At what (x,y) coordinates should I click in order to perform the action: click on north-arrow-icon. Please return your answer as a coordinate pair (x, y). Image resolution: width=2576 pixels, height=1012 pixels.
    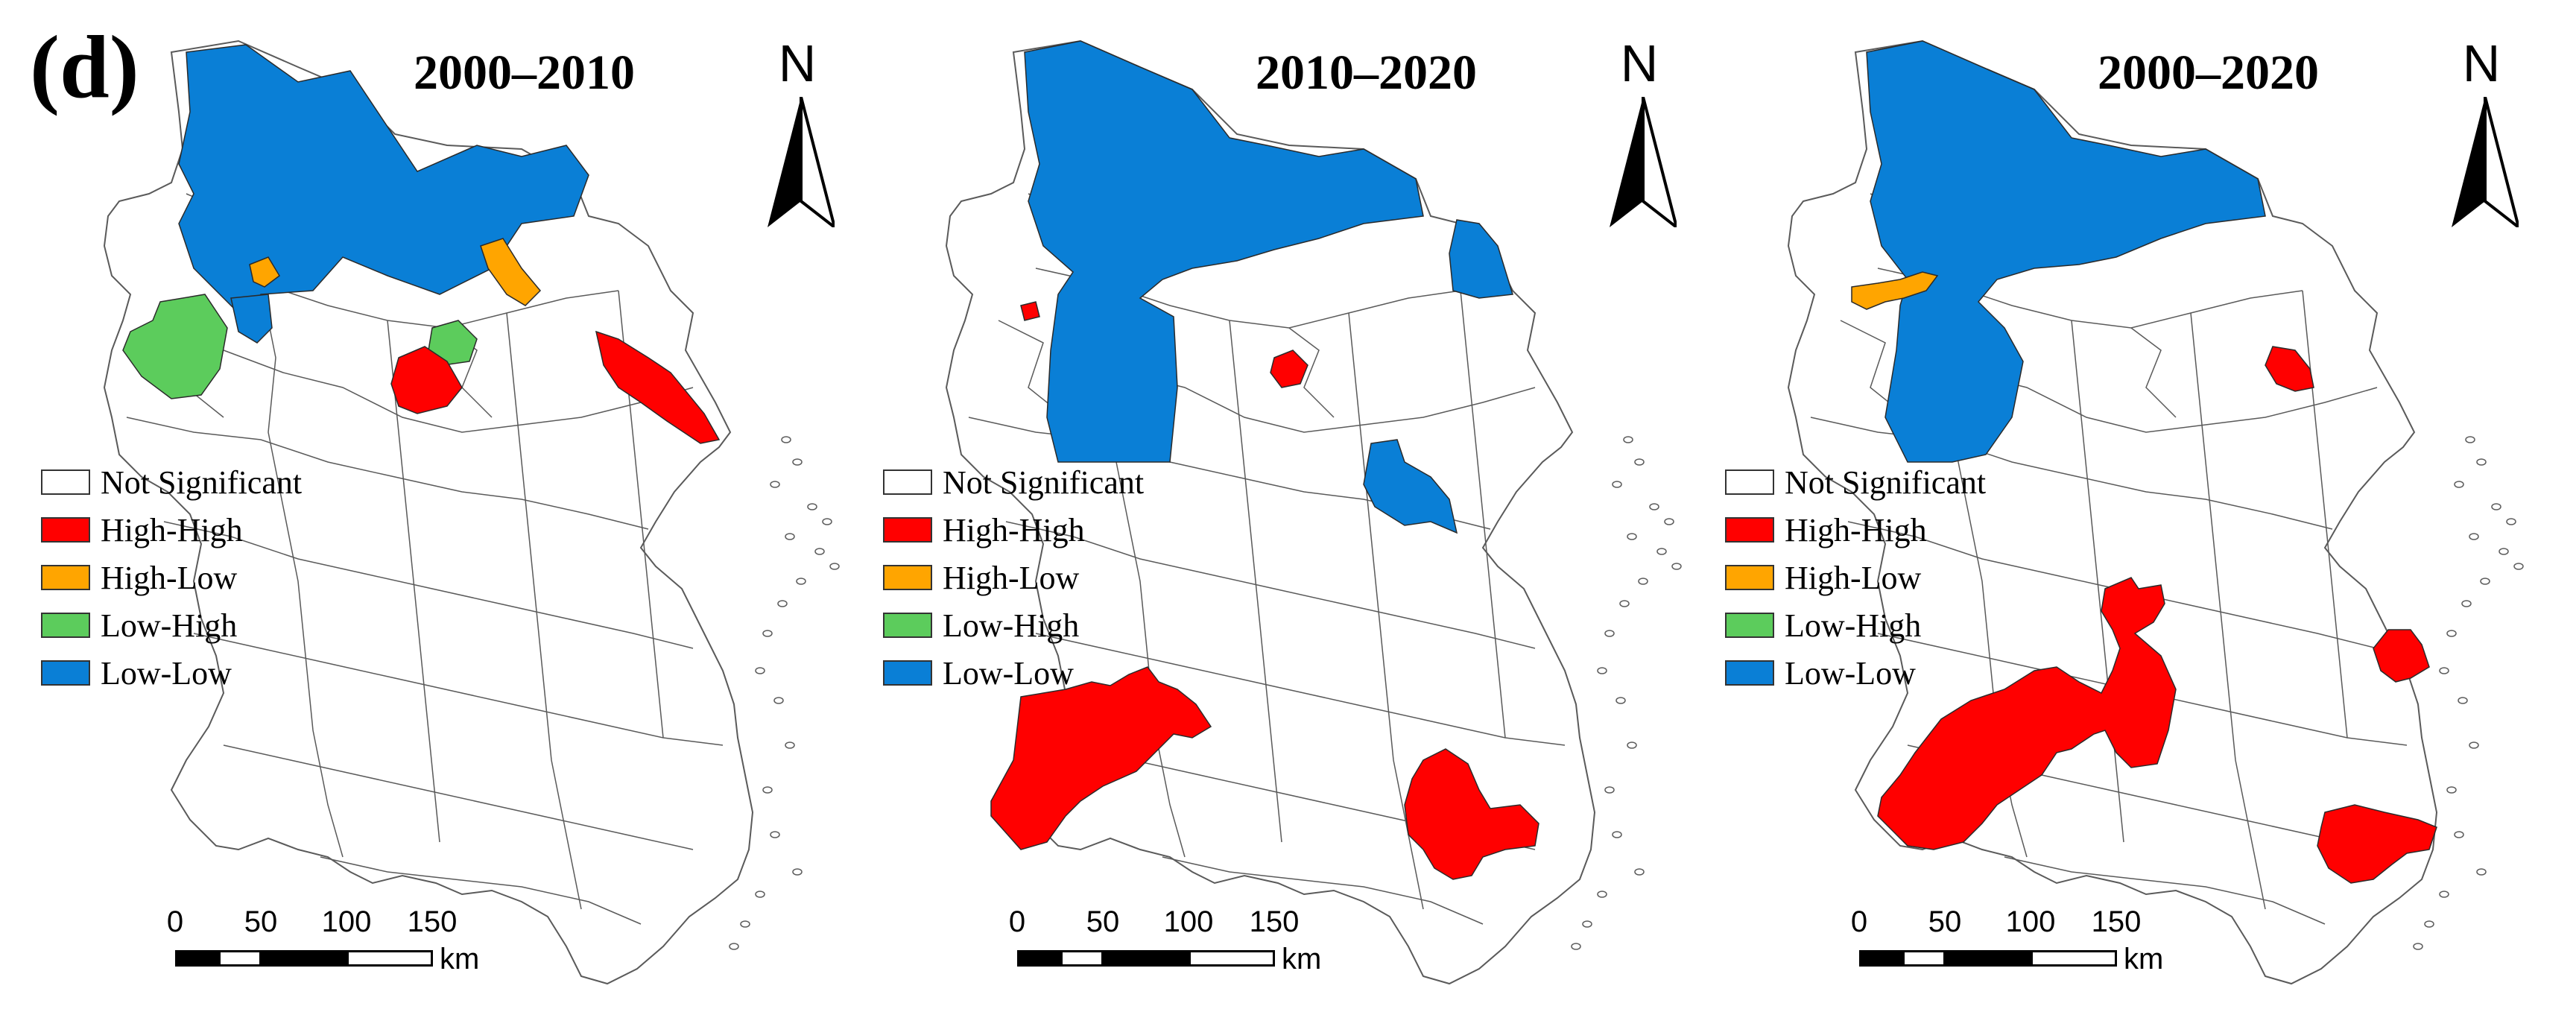
    Looking at the image, I should click on (1643, 162).